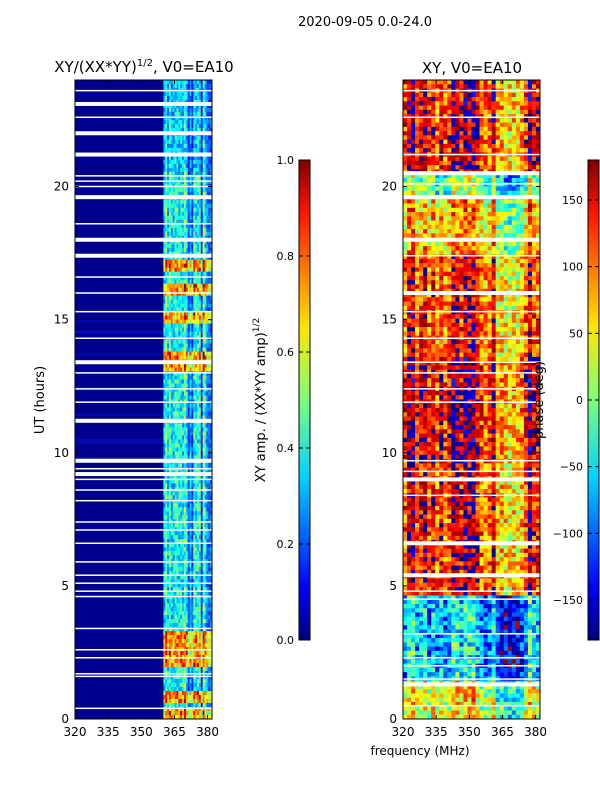 Image resolution: width=600 pixels, height=804 pixels. Describe the element at coordinates (143, 176) in the screenshot. I see `amp-gap-row` at that location.